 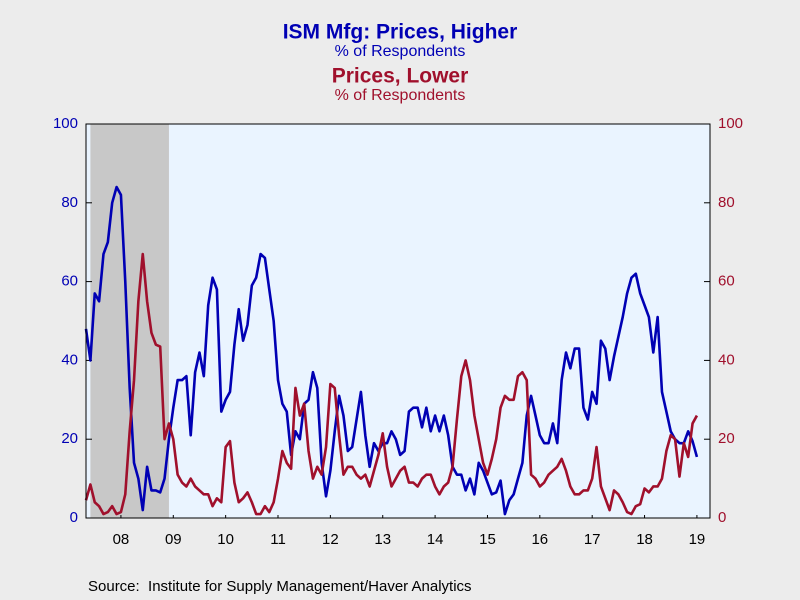 I want to click on y2-axis-label: % of Respondents, so click(x=400, y=95).